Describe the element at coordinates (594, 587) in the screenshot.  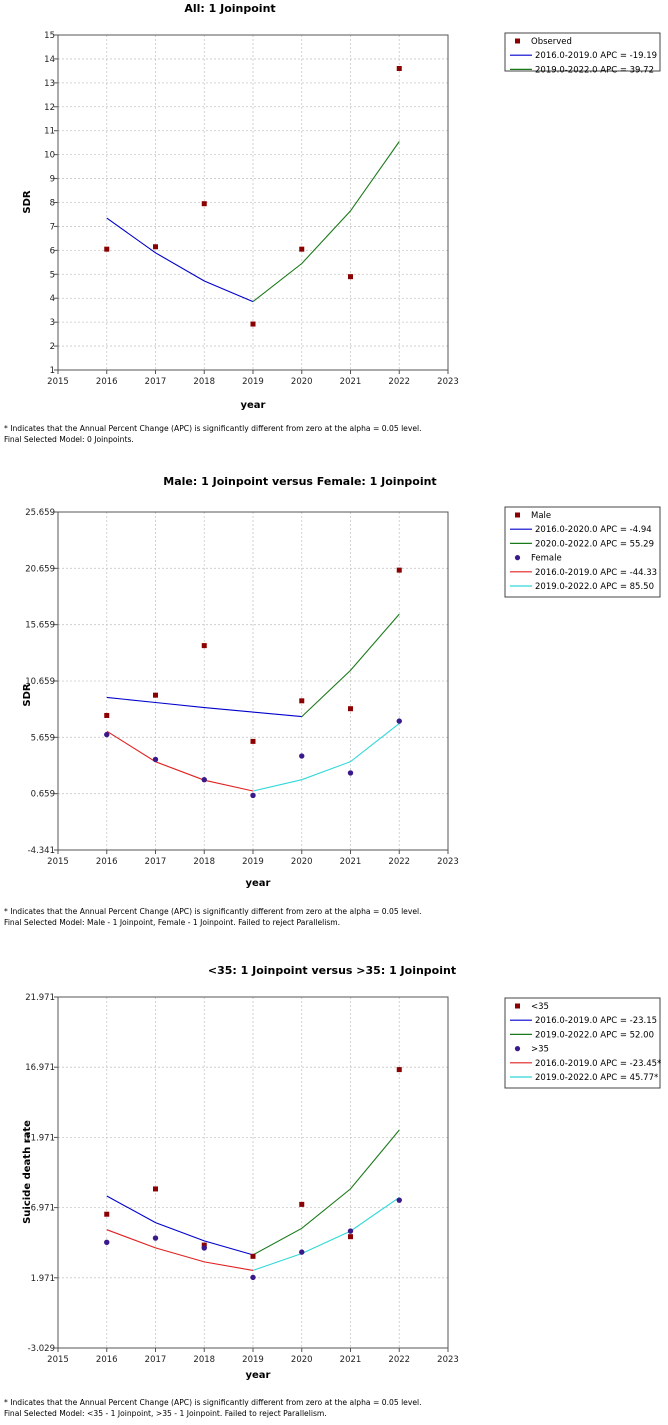
I see `chart-sex-legend-label: 2019.0-2022.0 APC = 85.50` at that location.